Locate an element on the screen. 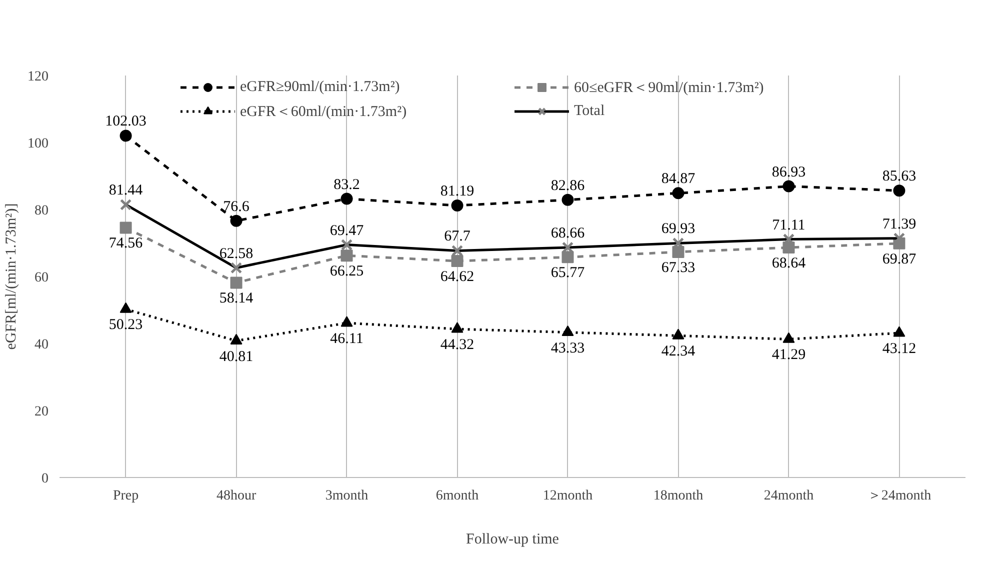  y-axis-title: eGFR[ml/(min·1.73m²)] is located at coordinates (12, 276).